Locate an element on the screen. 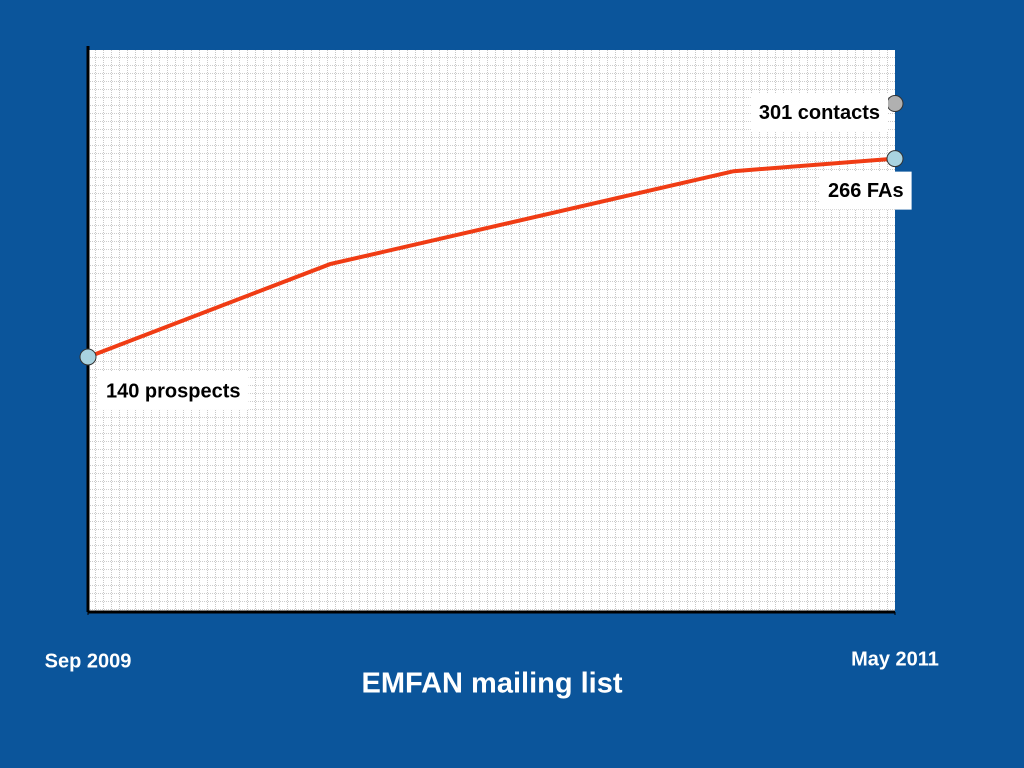 The width and height of the screenshot is (1024, 768). data-label: 266 FAs is located at coordinates (866, 190).